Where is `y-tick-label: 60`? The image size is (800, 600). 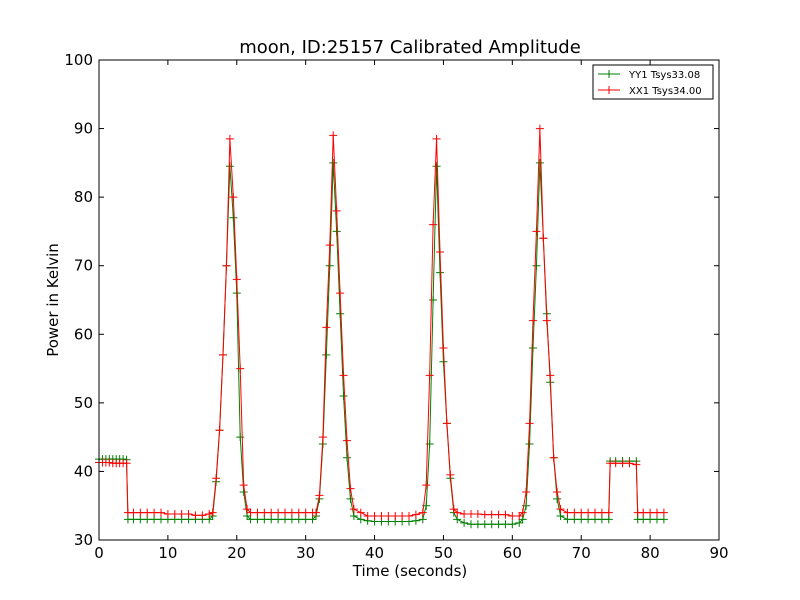
y-tick-label: 60 is located at coordinates (83, 334).